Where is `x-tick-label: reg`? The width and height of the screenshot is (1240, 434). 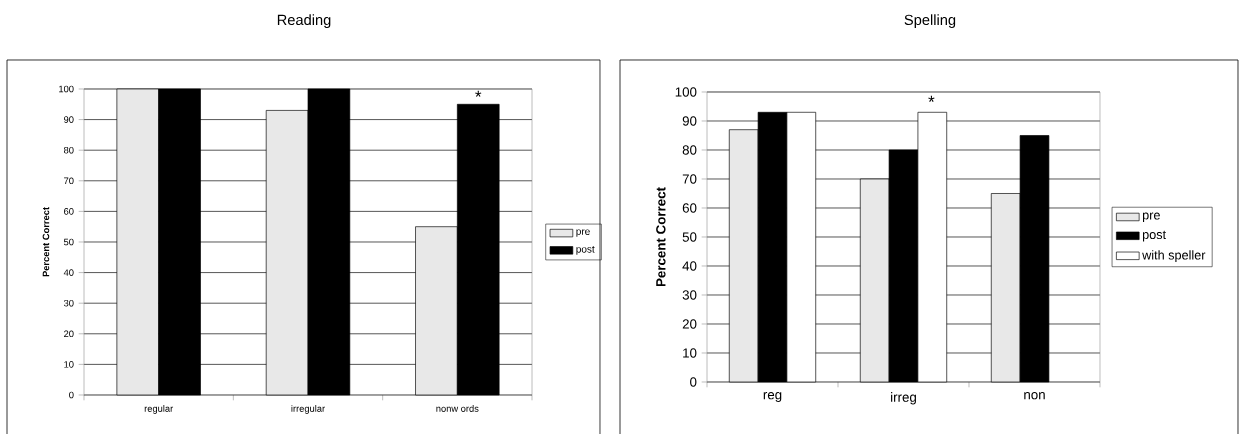 x-tick-label: reg is located at coordinates (772, 397).